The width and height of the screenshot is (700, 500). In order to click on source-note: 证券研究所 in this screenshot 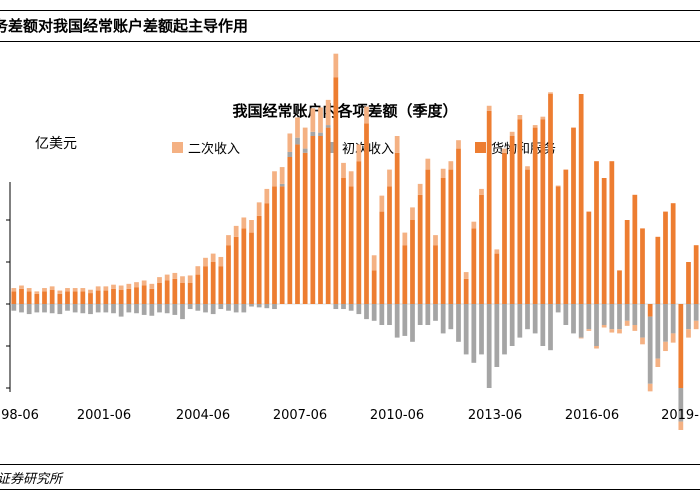, I will do `click(31, 479)`.